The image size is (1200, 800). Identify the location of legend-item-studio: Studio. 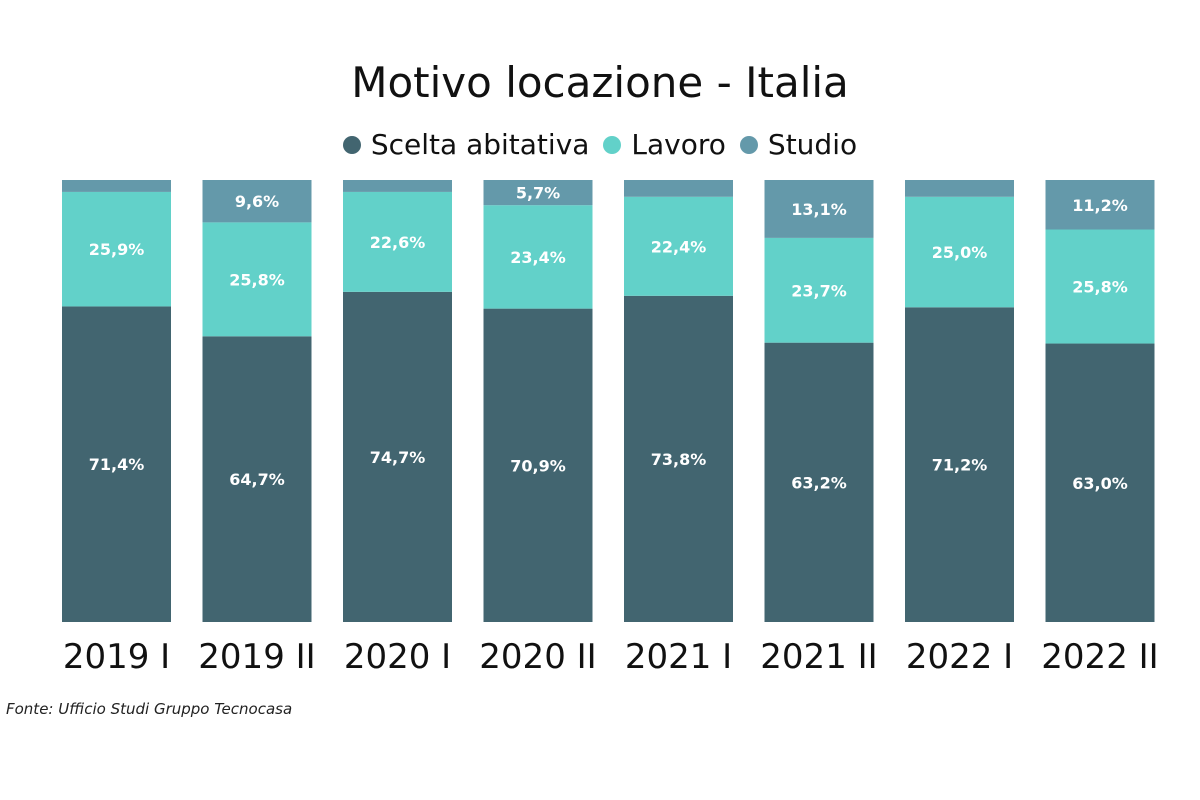
(798, 144).